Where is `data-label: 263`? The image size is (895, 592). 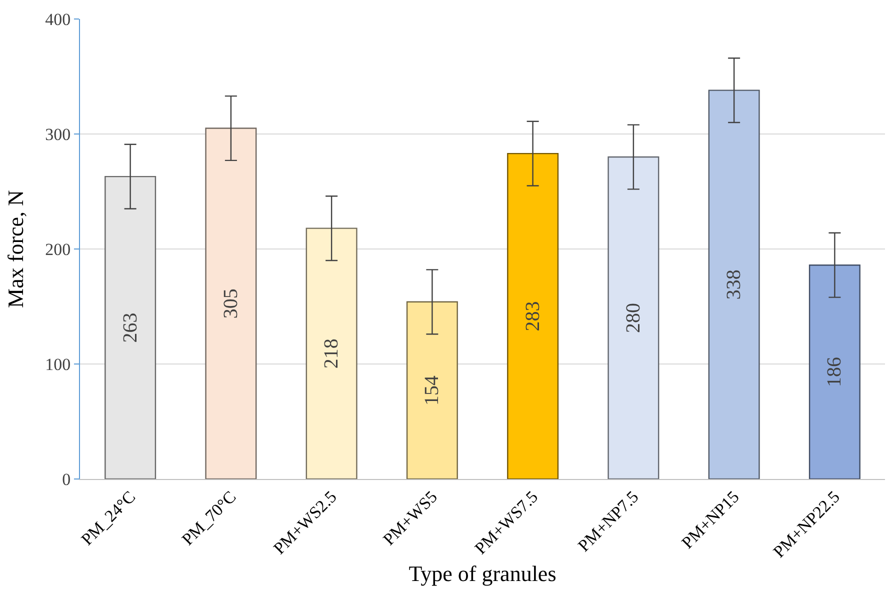
data-label: 263 is located at coordinates (130, 327).